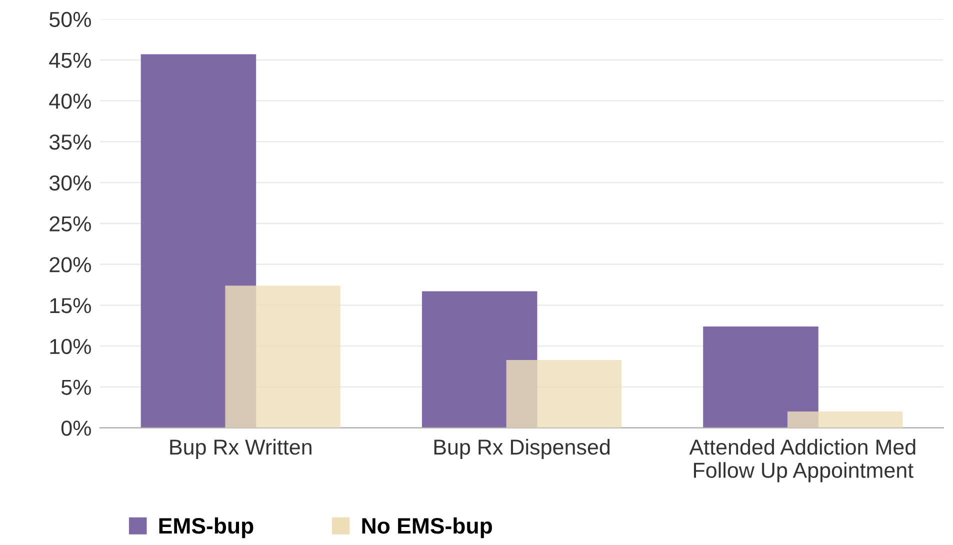  Describe the element at coordinates (802, 460) in the screenshot. I see `x-tick-label: Attended Addiction Med Follow Up Appointment` at that location.